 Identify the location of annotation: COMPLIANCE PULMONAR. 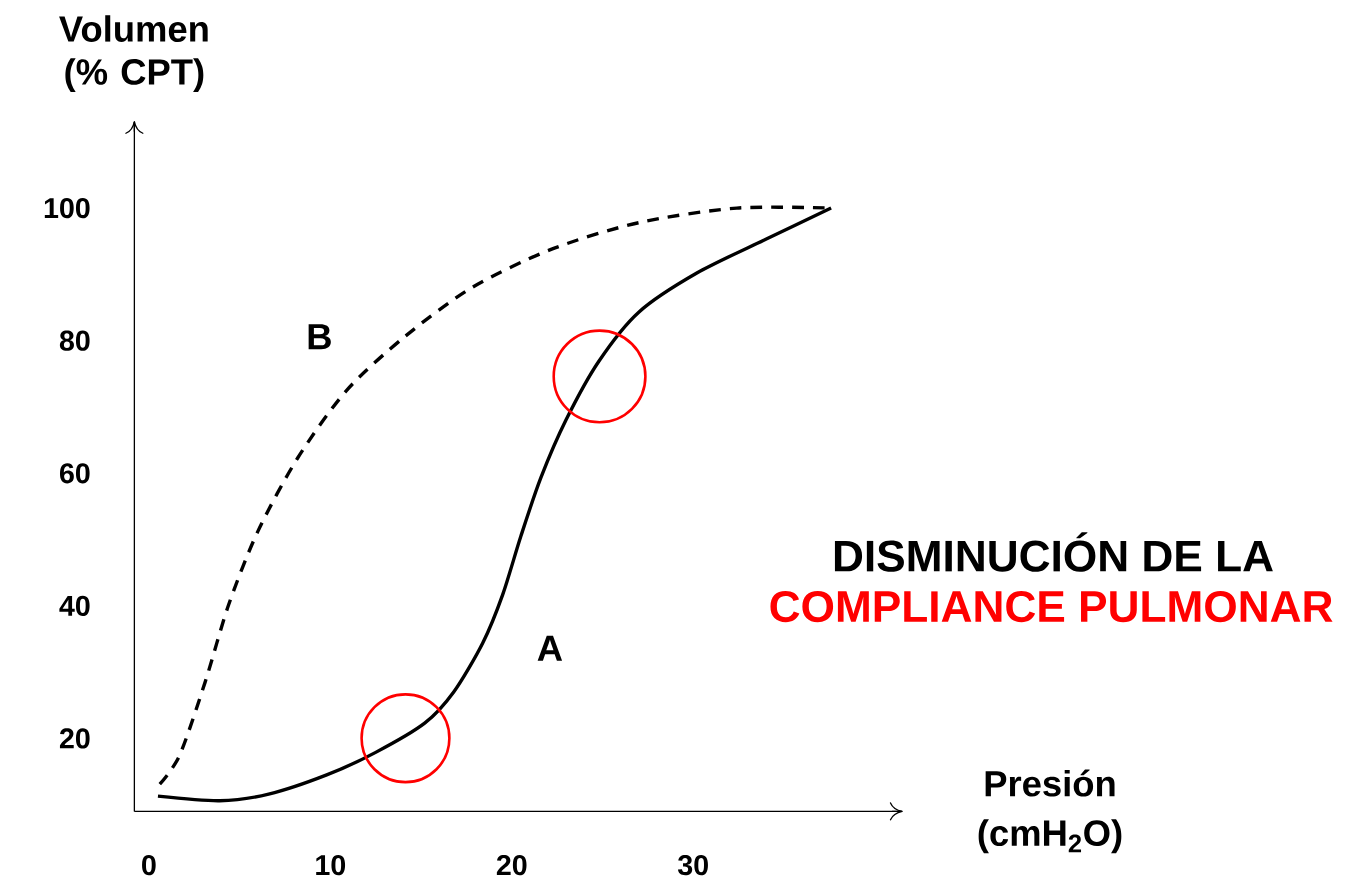
(1051, 606).